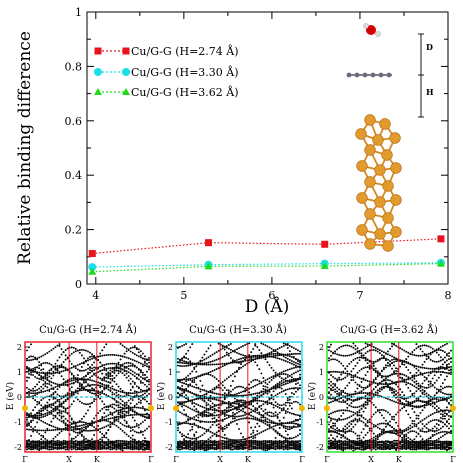 The width and height of the screenshot is (463, 463). I want to click on legend-label-2: Cu/G-G (H=3.62 Å), so click(185, 92).